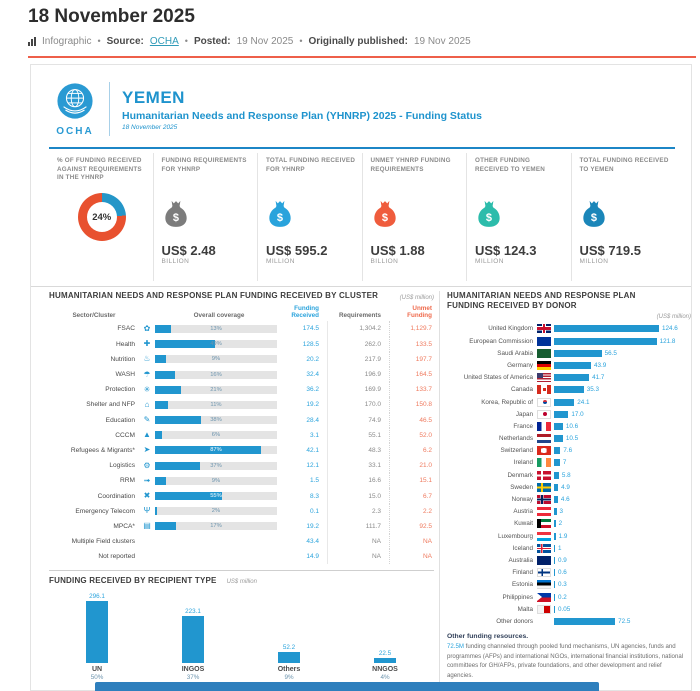  What do you see at coordinates (147, 374) in the screenshot?
I see `water-icon: ☂` at bounding box center [147, 374].